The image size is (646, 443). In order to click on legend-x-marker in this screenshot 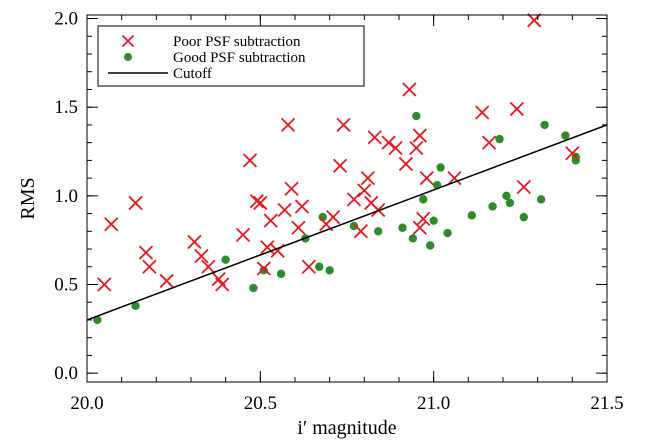, I will do `click(128, 41)`.